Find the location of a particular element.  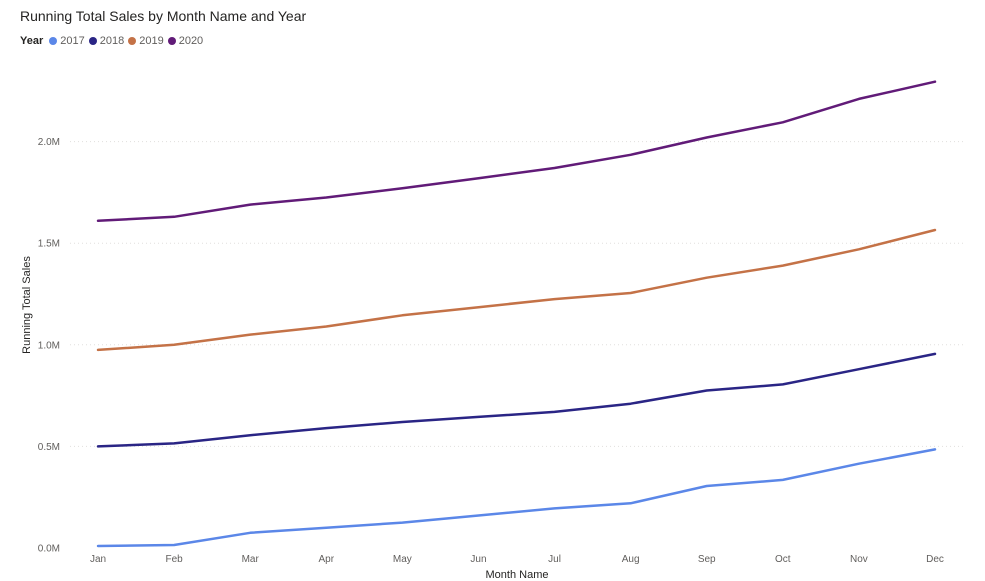

x-tick-label: Aug is located at coordinates (631, 559).